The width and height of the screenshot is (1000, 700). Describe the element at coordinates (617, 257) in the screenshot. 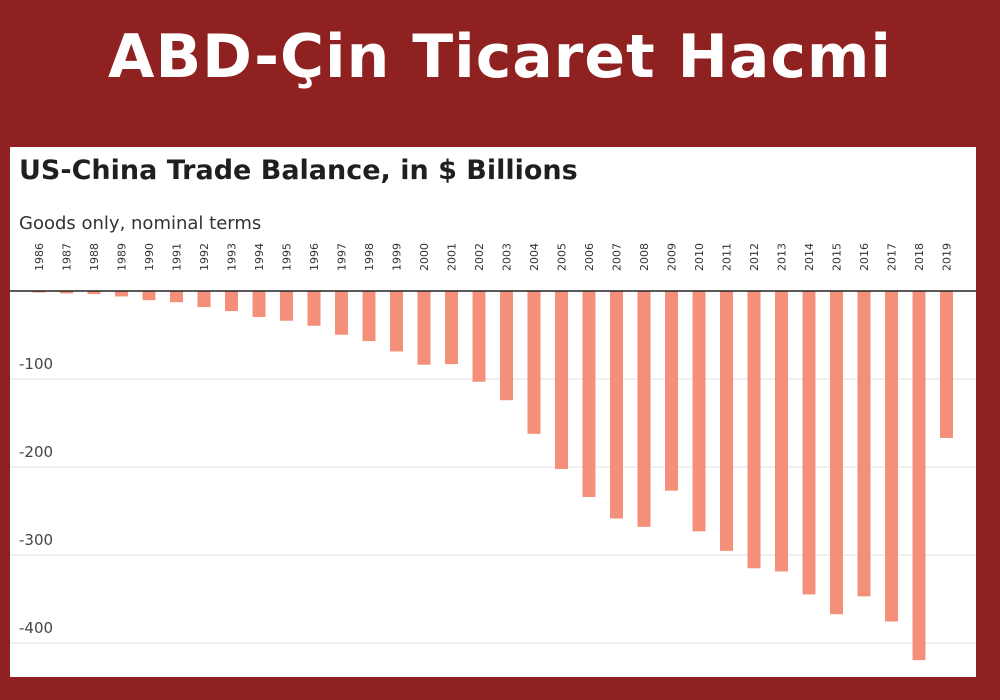

I see `x-tick-label: 2007` at that location.